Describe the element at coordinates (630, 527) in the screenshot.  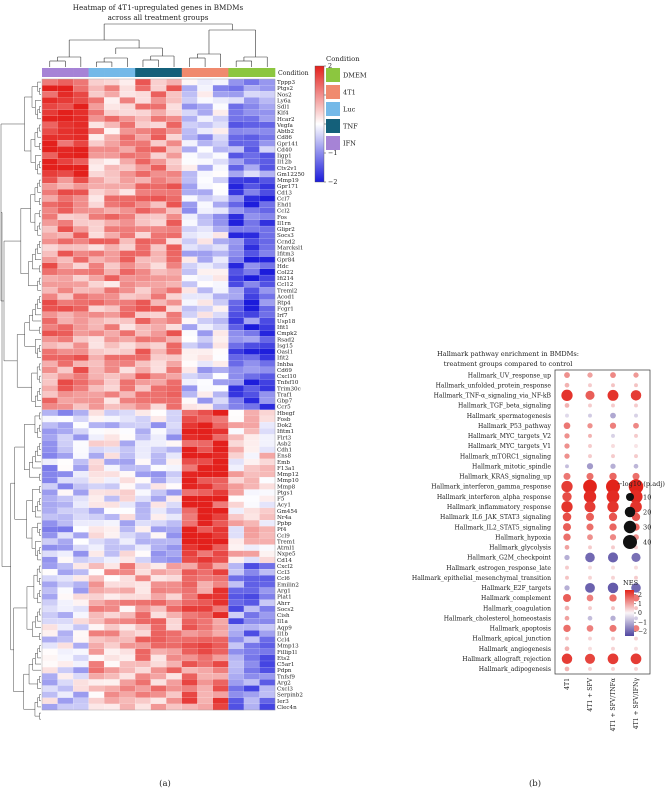
I see `size-legend-dot` at that location.